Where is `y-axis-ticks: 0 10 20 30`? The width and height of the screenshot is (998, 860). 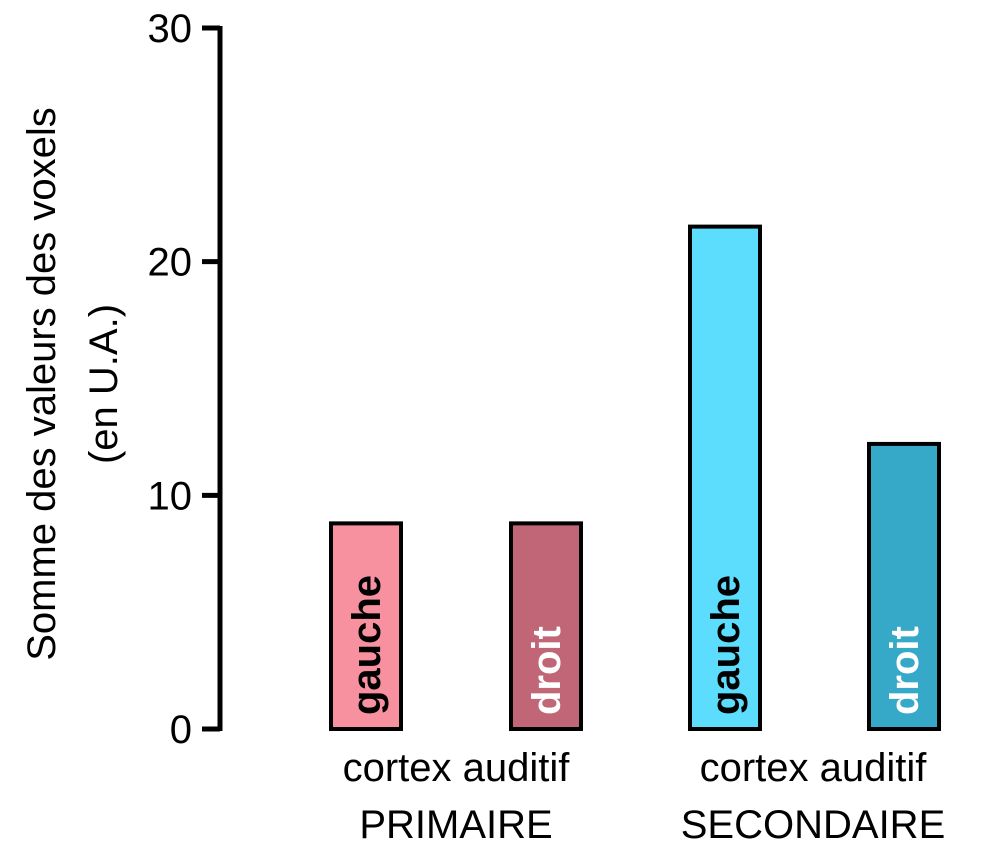
y-axis-ticks: 0 10 20 30 is located at coordinates (184, 379).